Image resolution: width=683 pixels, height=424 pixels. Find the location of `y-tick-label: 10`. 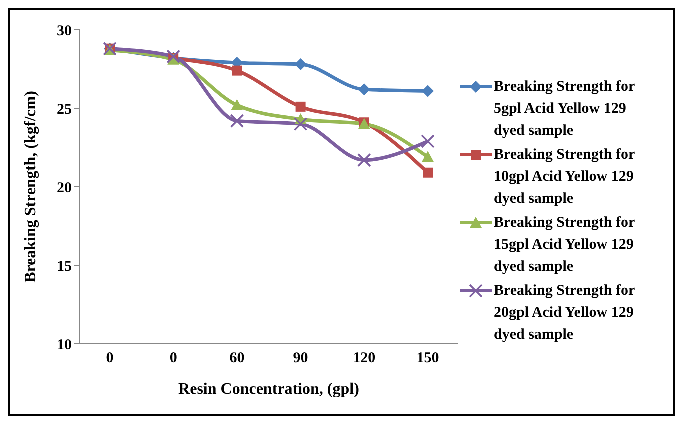

y-tick-label: 10 is located at coordinates (64, 345).